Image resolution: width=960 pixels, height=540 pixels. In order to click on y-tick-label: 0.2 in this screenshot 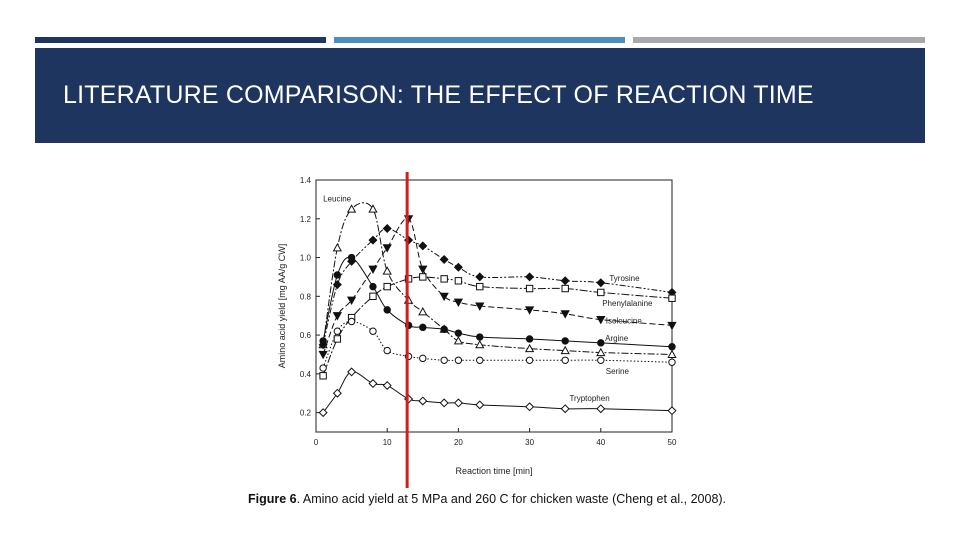, I will do `click(306, 413)`.